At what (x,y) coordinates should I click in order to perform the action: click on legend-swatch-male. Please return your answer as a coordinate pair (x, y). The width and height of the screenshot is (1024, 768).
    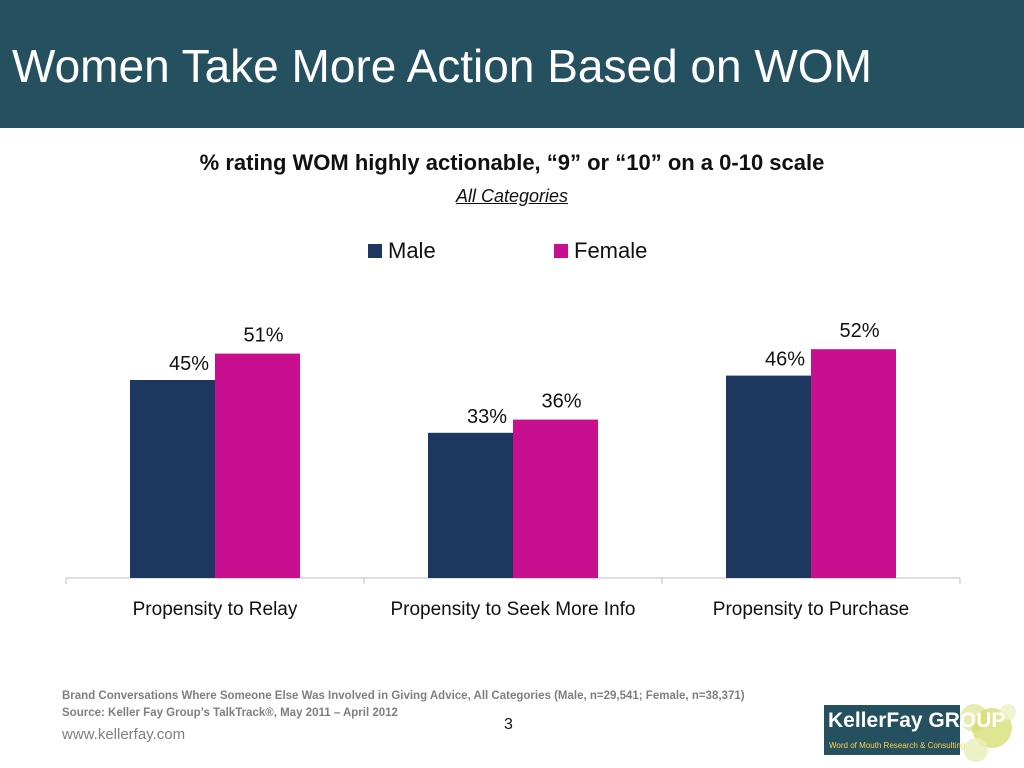
    Looking at the image, I should click on (375, 251).